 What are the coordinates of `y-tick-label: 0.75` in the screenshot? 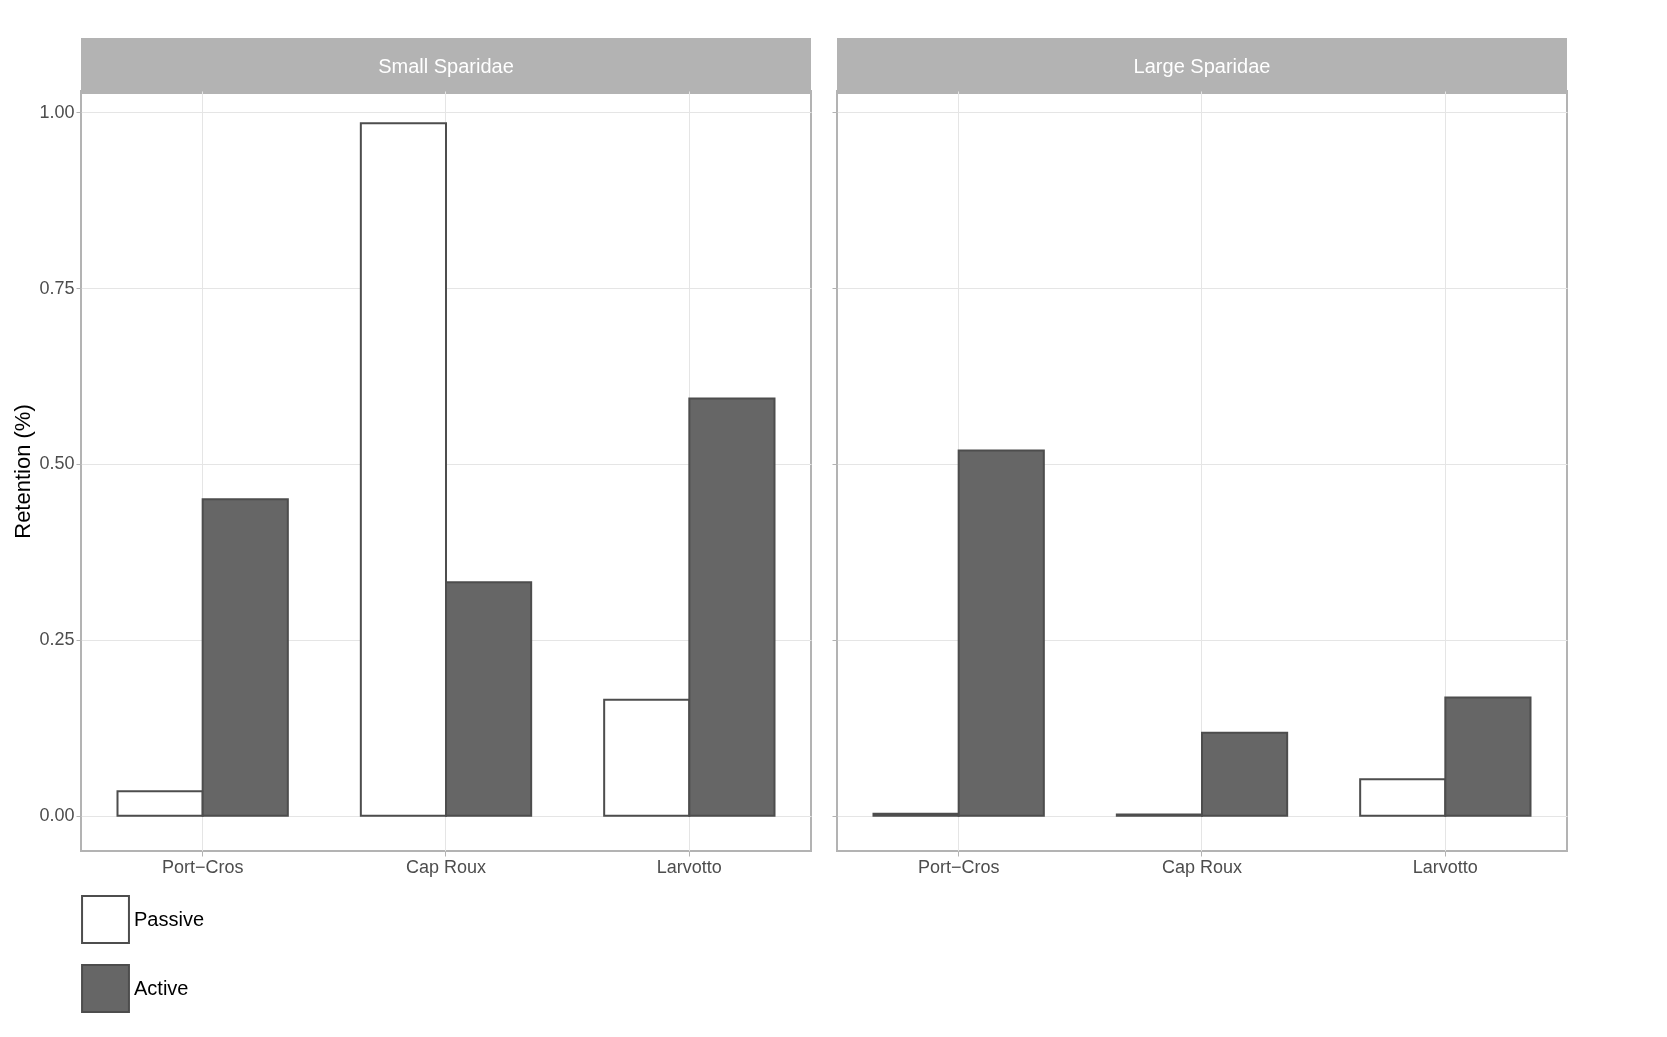 It's located at (57, 287).